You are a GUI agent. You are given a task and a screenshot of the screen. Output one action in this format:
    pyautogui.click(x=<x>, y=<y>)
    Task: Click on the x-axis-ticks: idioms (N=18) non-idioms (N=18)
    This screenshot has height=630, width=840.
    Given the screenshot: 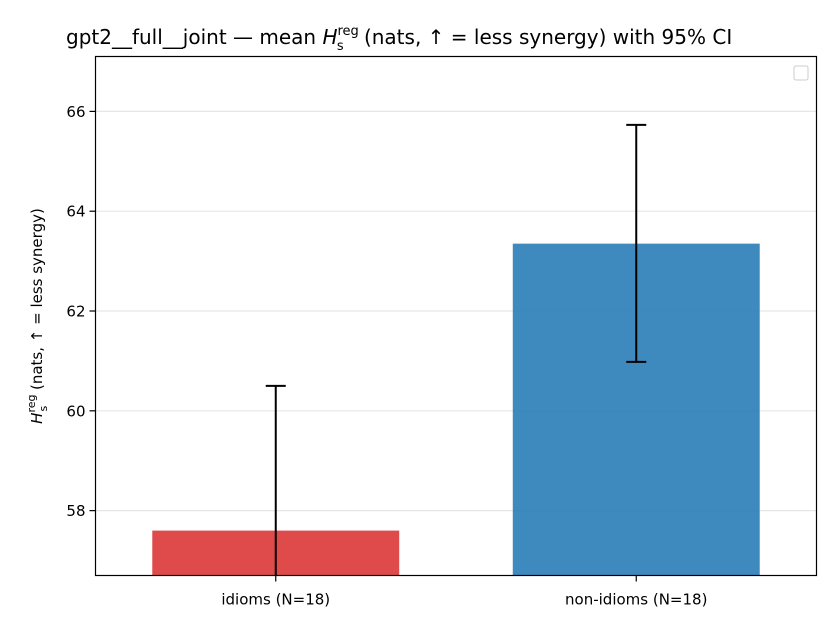 What is the action you would take?
    pyautogui.click(x=464, y=592)
    